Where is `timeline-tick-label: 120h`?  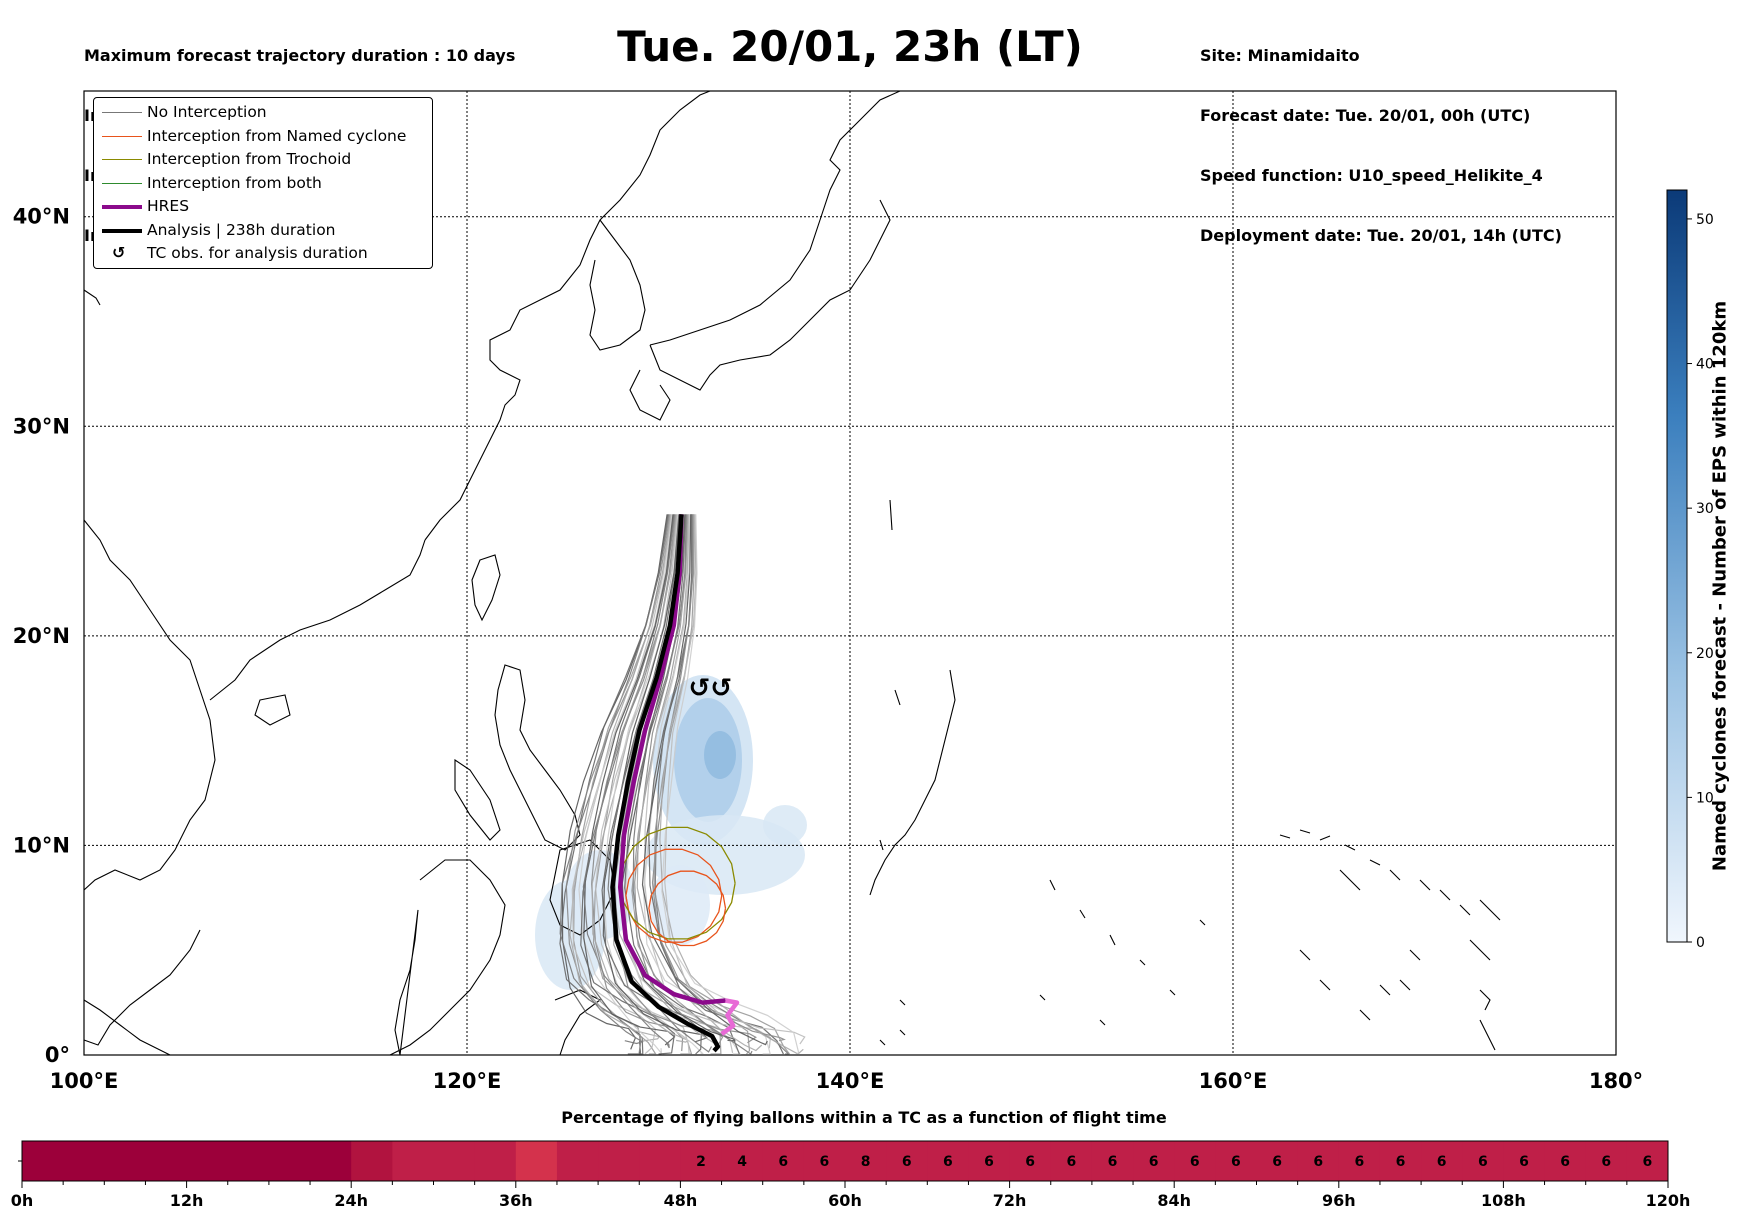 timeline-tick-label: 120h is located at coordinates (1668, 1200).